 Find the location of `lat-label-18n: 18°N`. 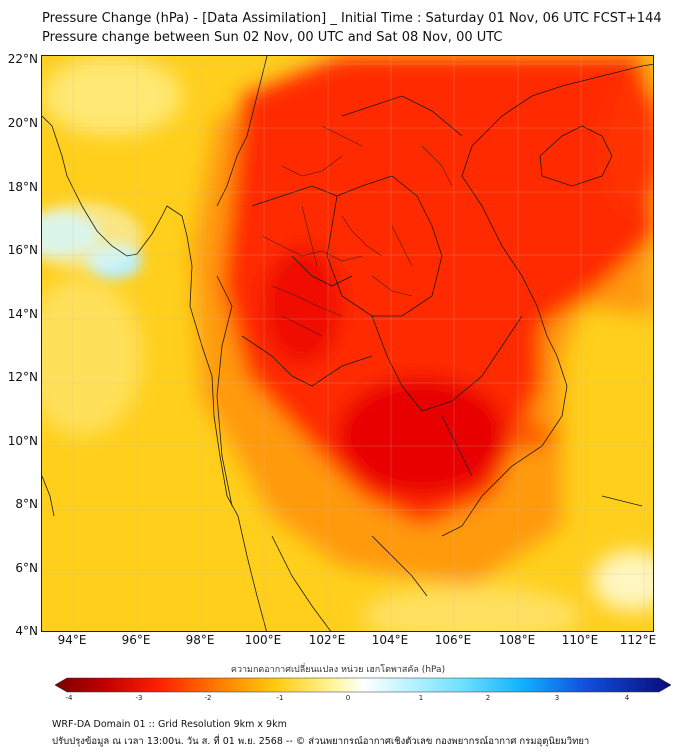

lat-label-18n: 18°N is located at coordinates (22, 187).